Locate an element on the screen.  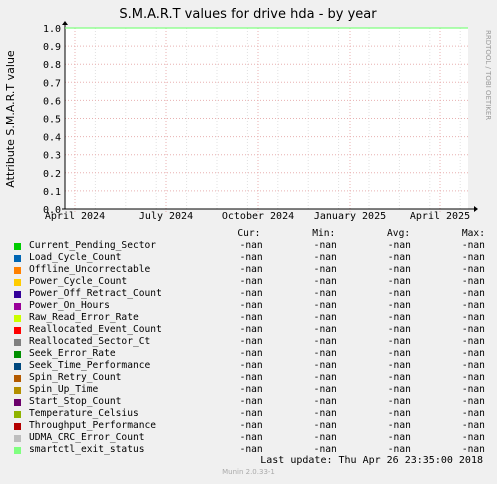
legend-label: Power_On_Hours is located at coordinates (69, 305).